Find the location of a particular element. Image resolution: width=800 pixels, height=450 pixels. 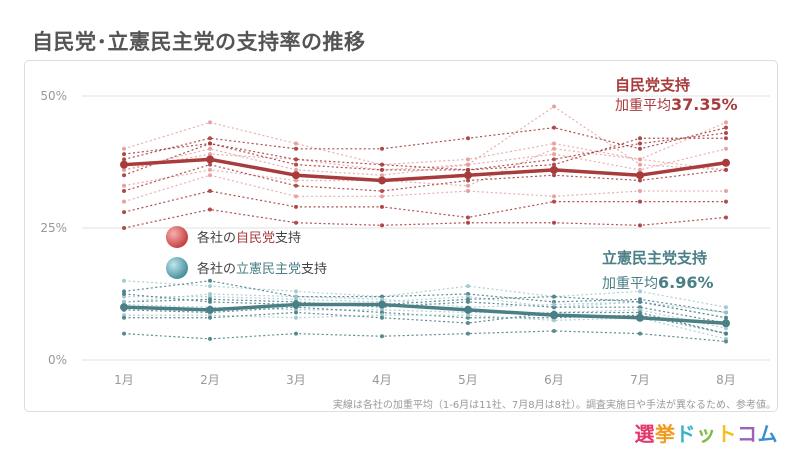

x-tick-label: 5月 is located at coordinates (468, 380).